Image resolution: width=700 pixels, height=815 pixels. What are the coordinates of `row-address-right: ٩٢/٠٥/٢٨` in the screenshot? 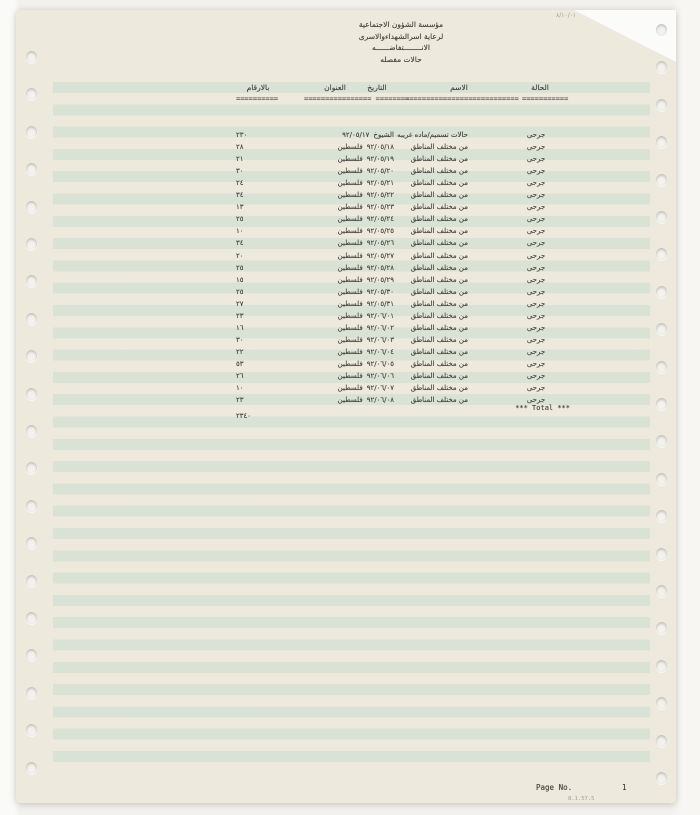 It's located at (380, 267).